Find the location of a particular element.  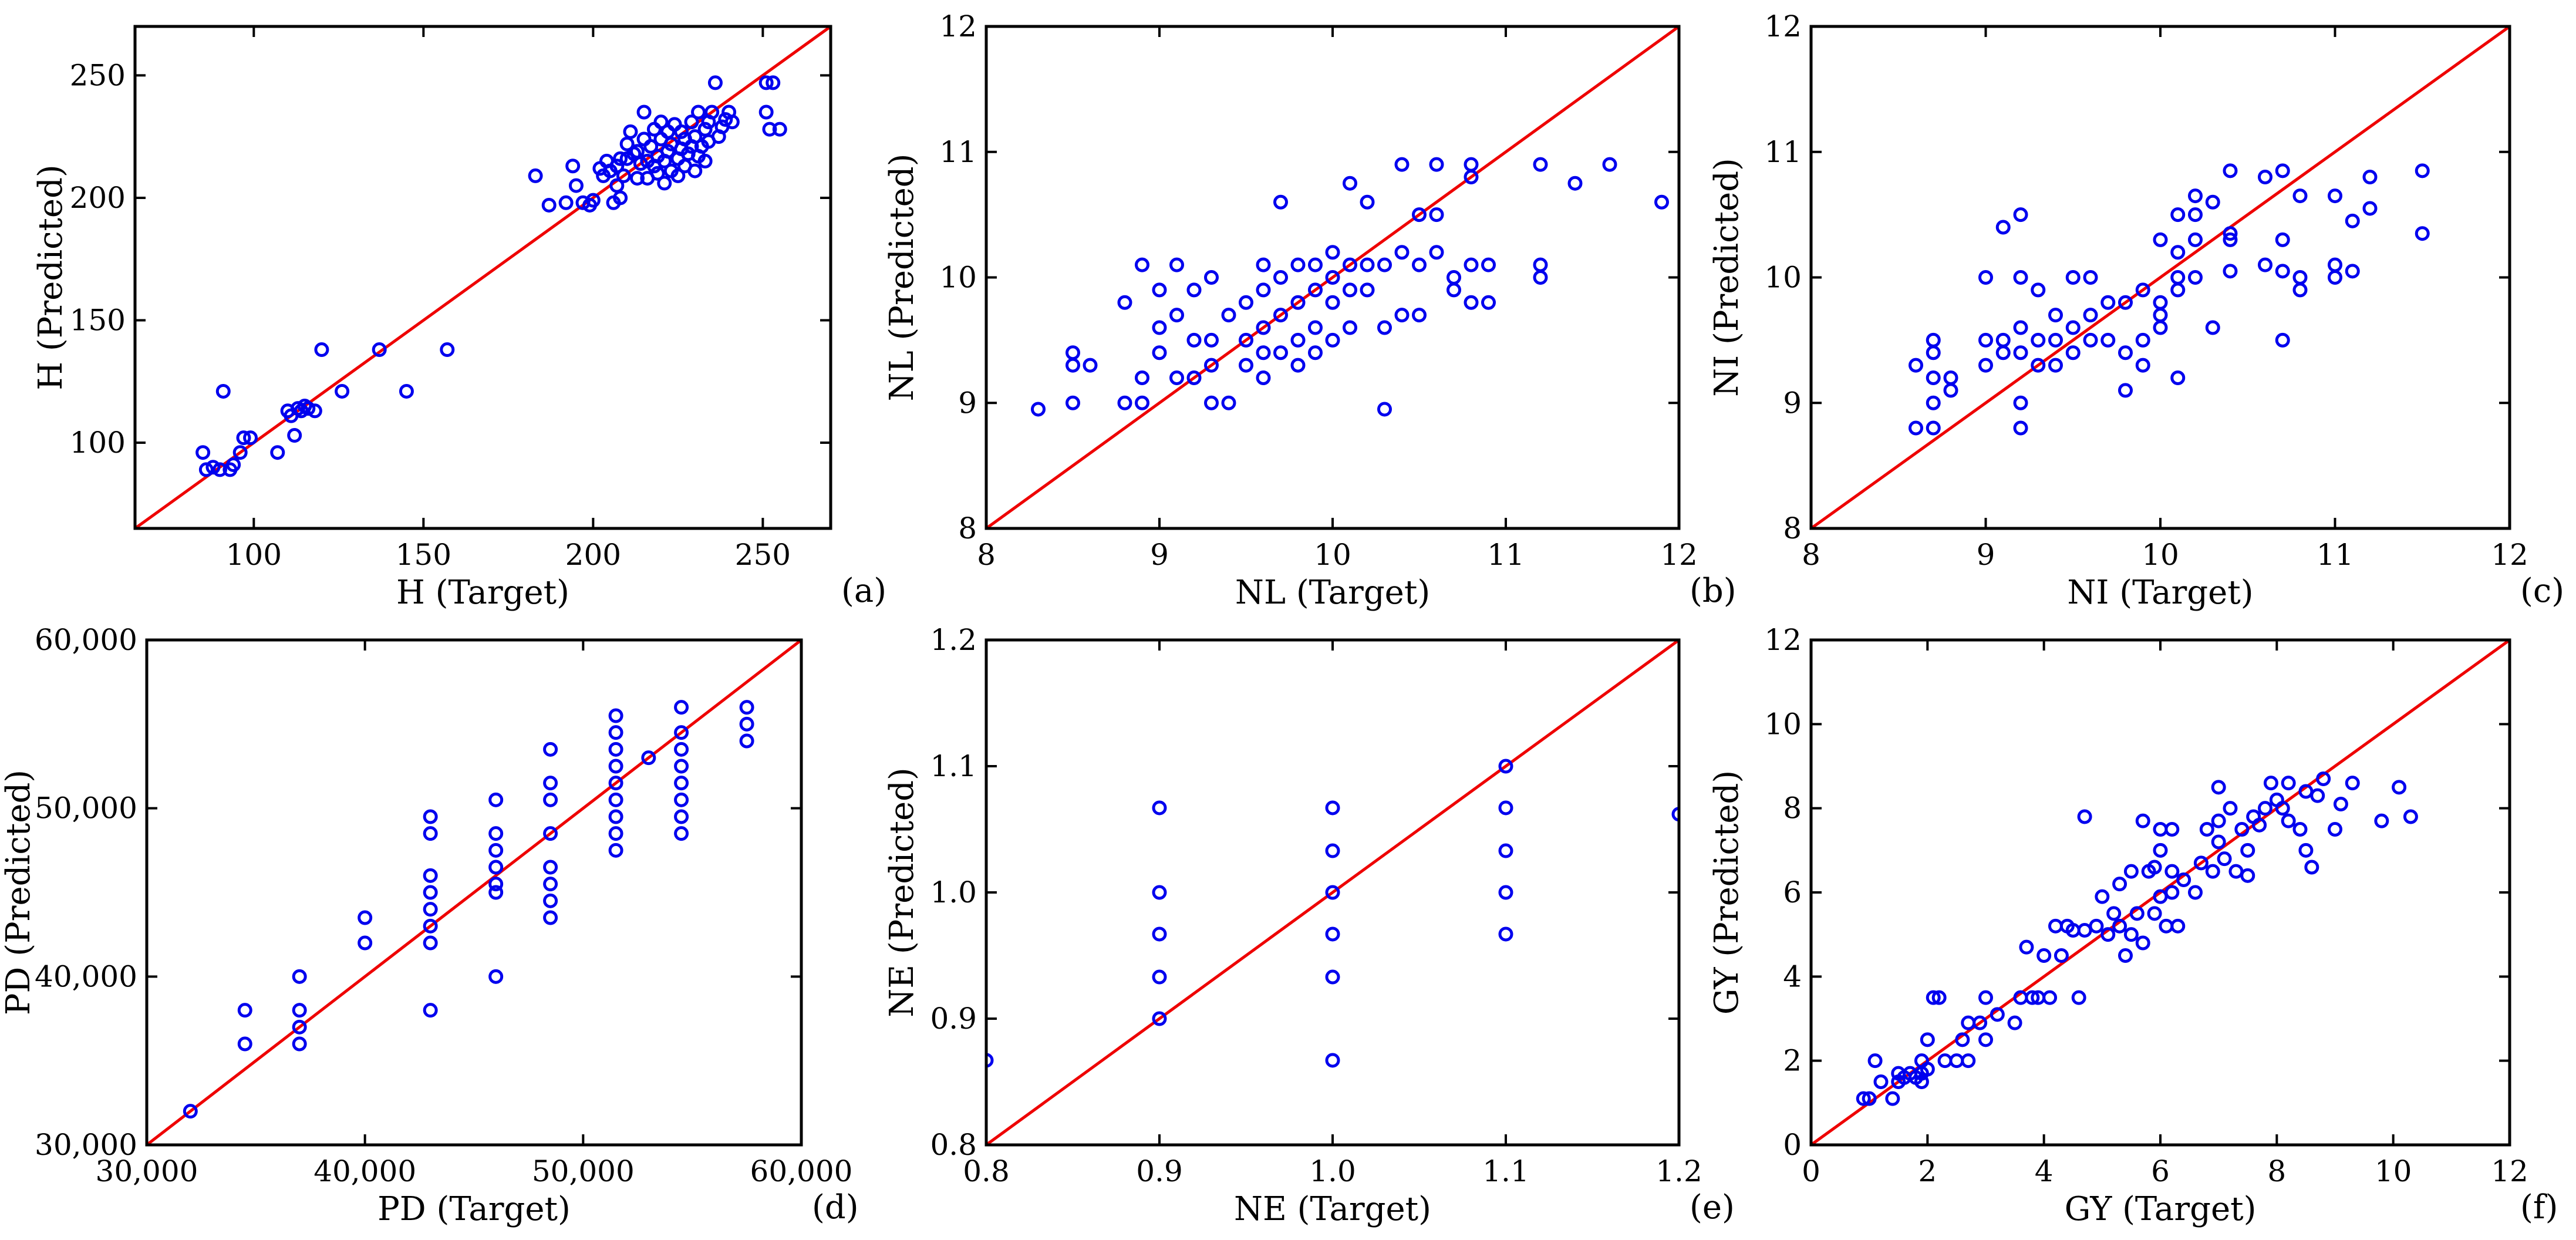

x-tick-label: 60,000 is located at coordinates (801, 1171).